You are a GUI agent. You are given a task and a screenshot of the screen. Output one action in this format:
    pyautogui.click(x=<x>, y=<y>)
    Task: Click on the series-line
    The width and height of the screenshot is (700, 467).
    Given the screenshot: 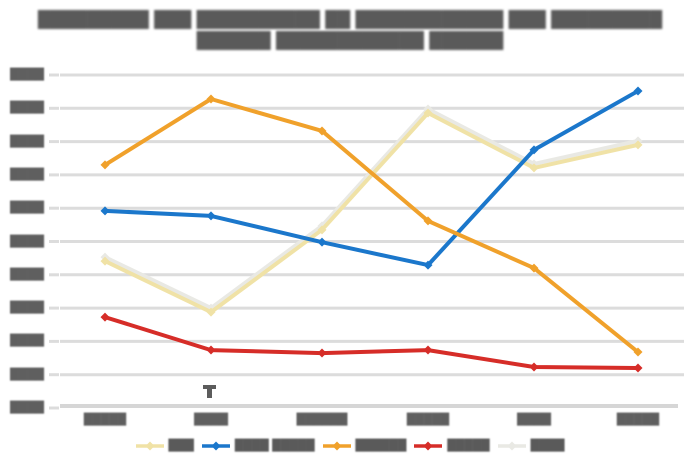 What is the action you would take?
    pyautogui.click(x=371, y=342)
    